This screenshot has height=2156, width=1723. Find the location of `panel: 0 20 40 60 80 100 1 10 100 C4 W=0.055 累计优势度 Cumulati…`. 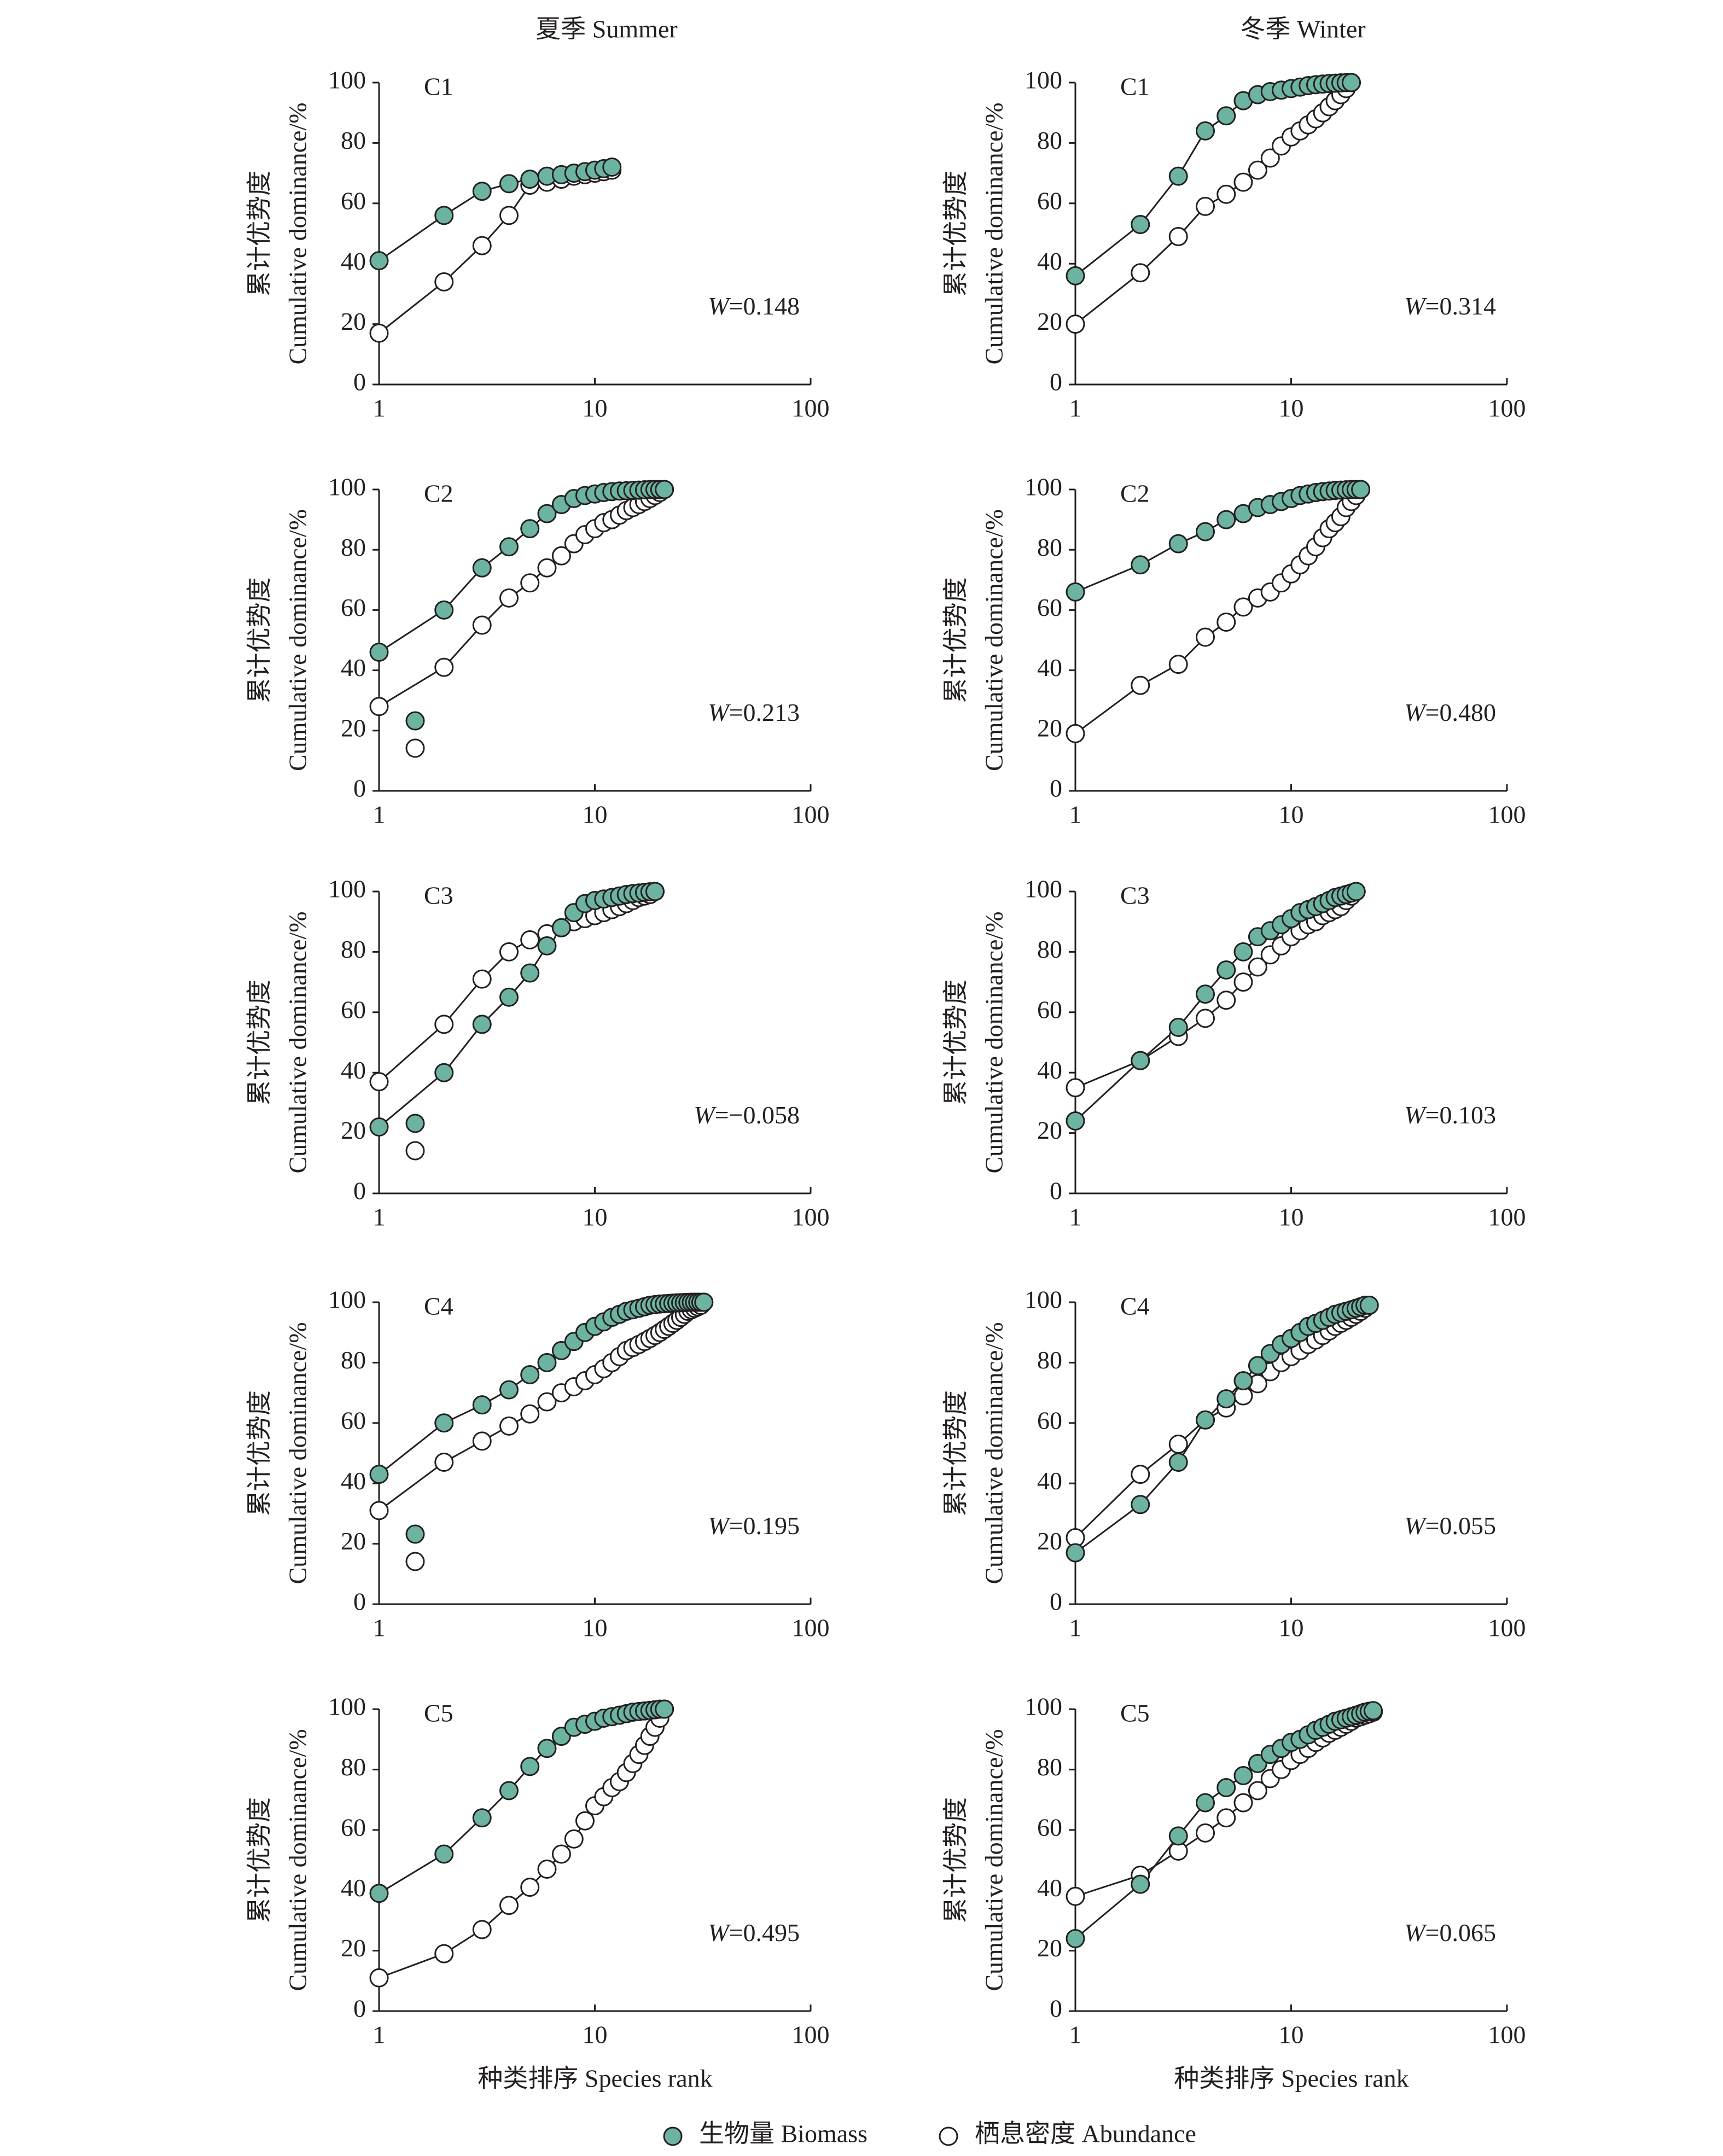

panel: 0 20 40 60 80 100 1 10 100 C4 W=0.055 累计优势度 Cumulati… is located at coordinates (1234, 1464).